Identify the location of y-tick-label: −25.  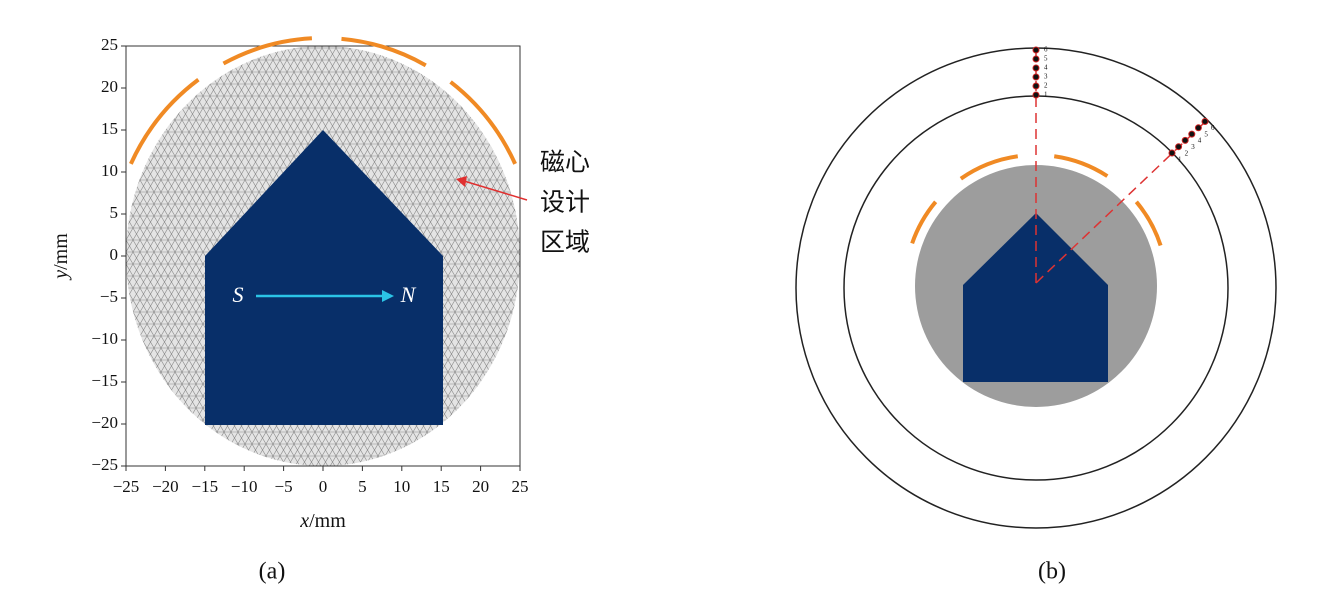
(104, 464).